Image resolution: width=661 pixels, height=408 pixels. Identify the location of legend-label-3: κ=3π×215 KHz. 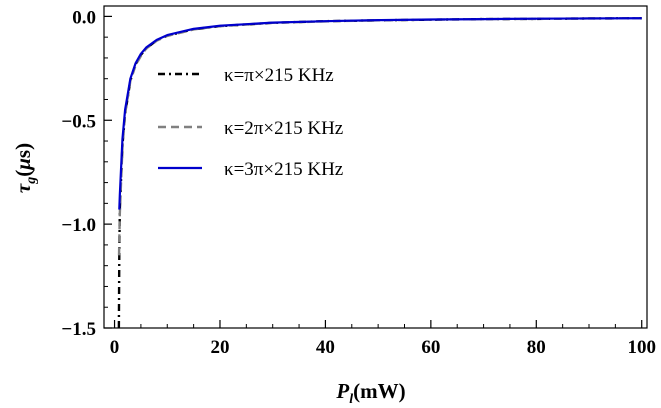
(283, 169).